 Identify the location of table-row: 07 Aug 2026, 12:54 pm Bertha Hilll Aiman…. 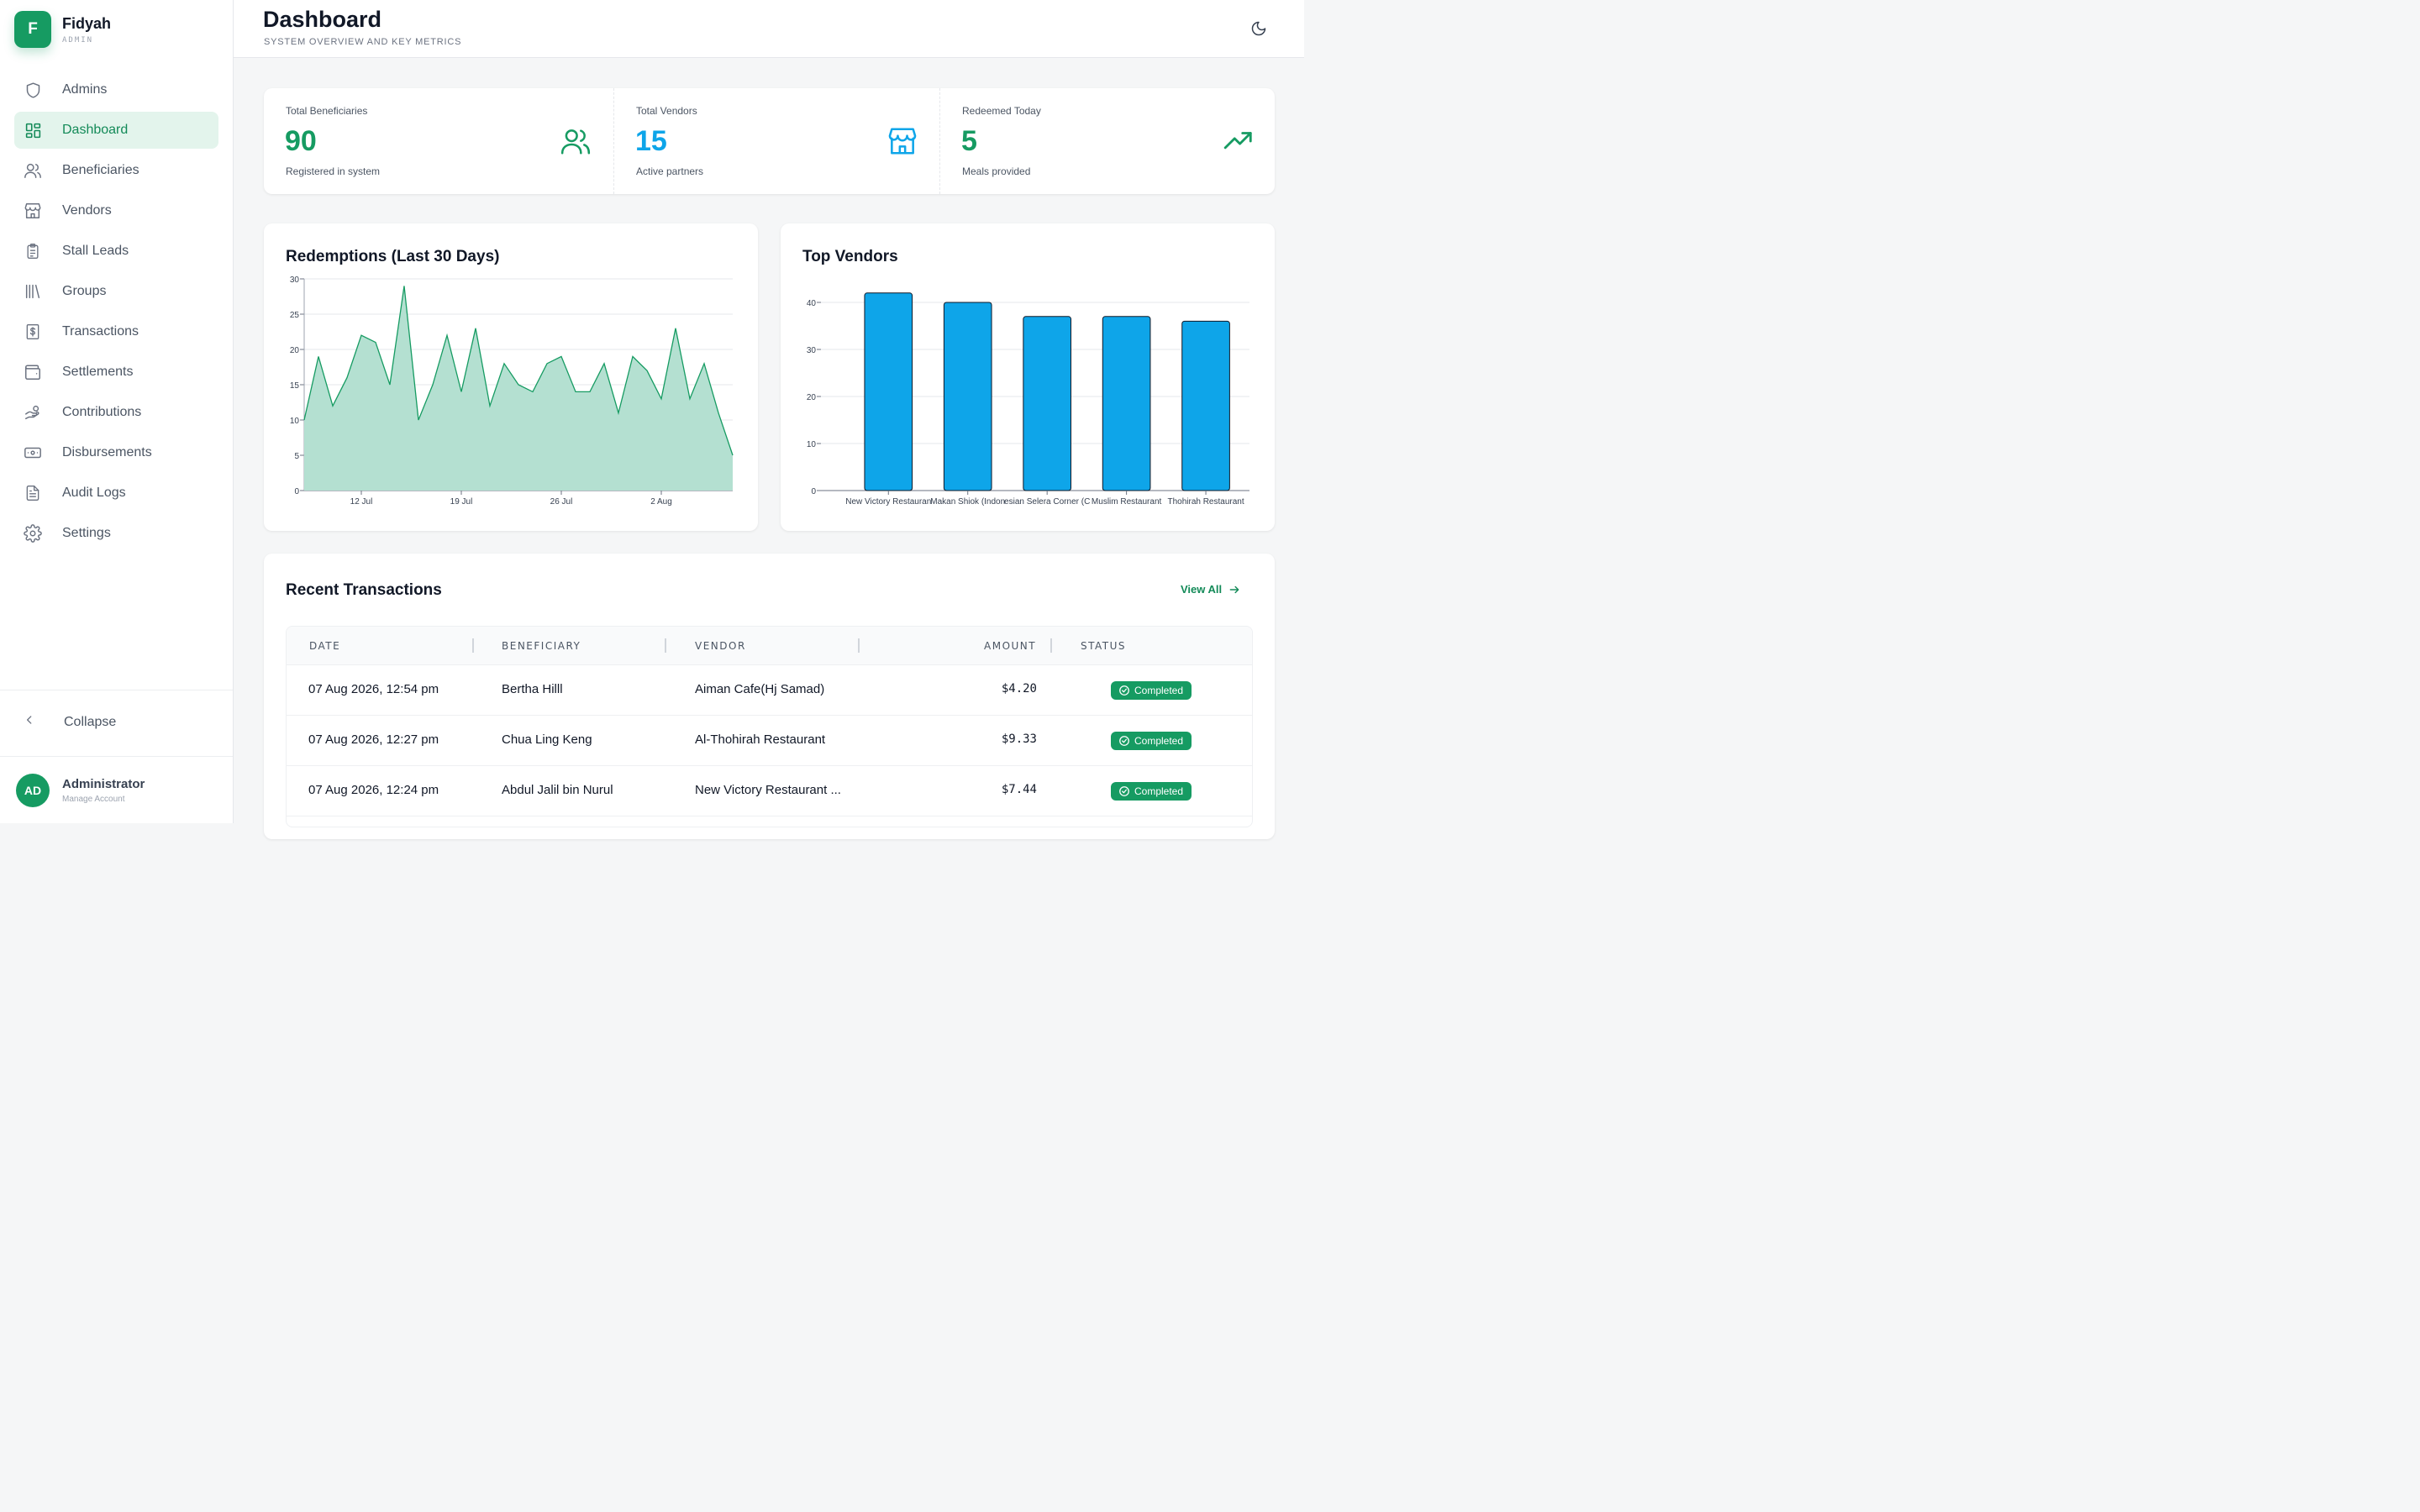
(769, 690).